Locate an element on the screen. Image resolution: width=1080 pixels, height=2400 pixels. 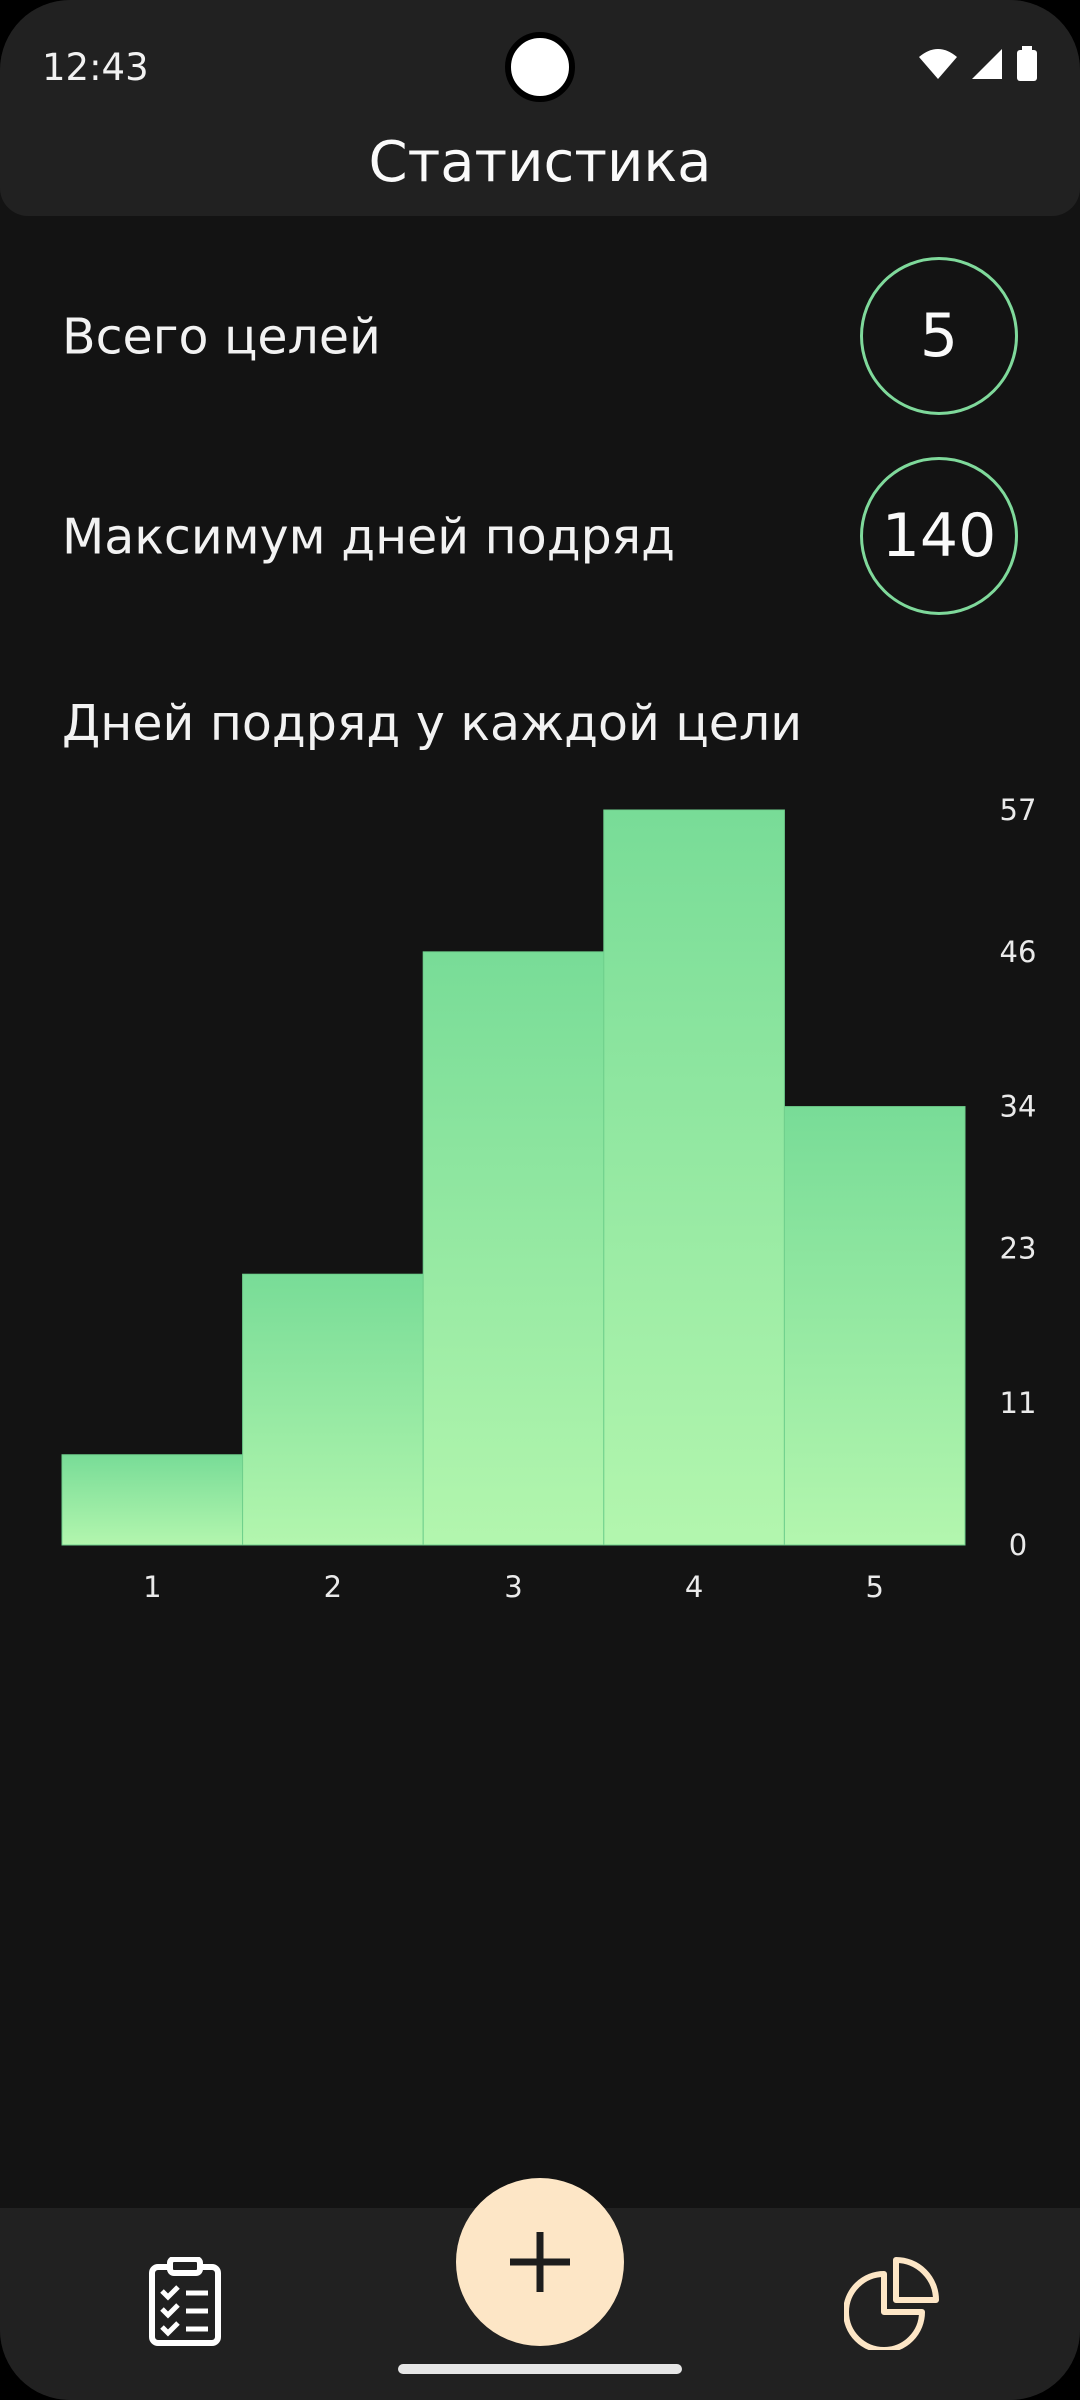
x-tick-label: 2 is located at coordinates (333, 1587).